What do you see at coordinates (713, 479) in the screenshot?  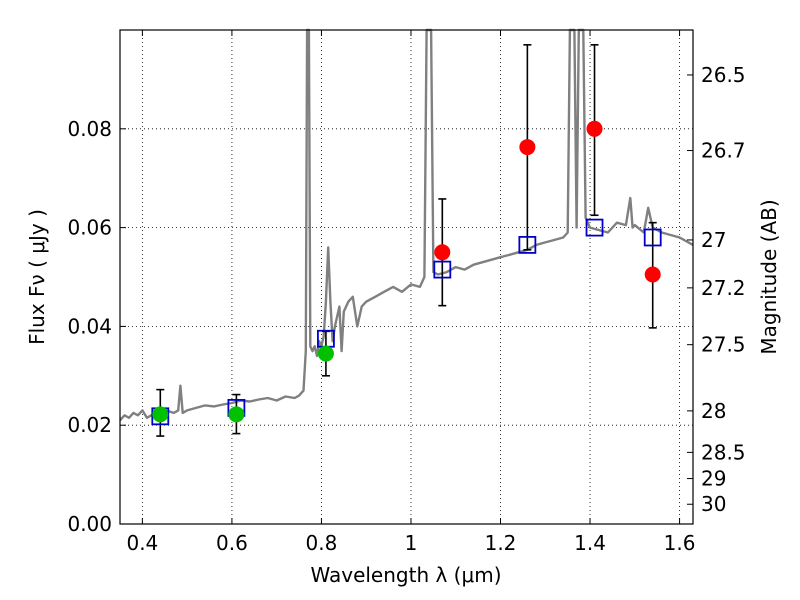 I see `y2-tick-label: 29` at bounding box center [713, 479].